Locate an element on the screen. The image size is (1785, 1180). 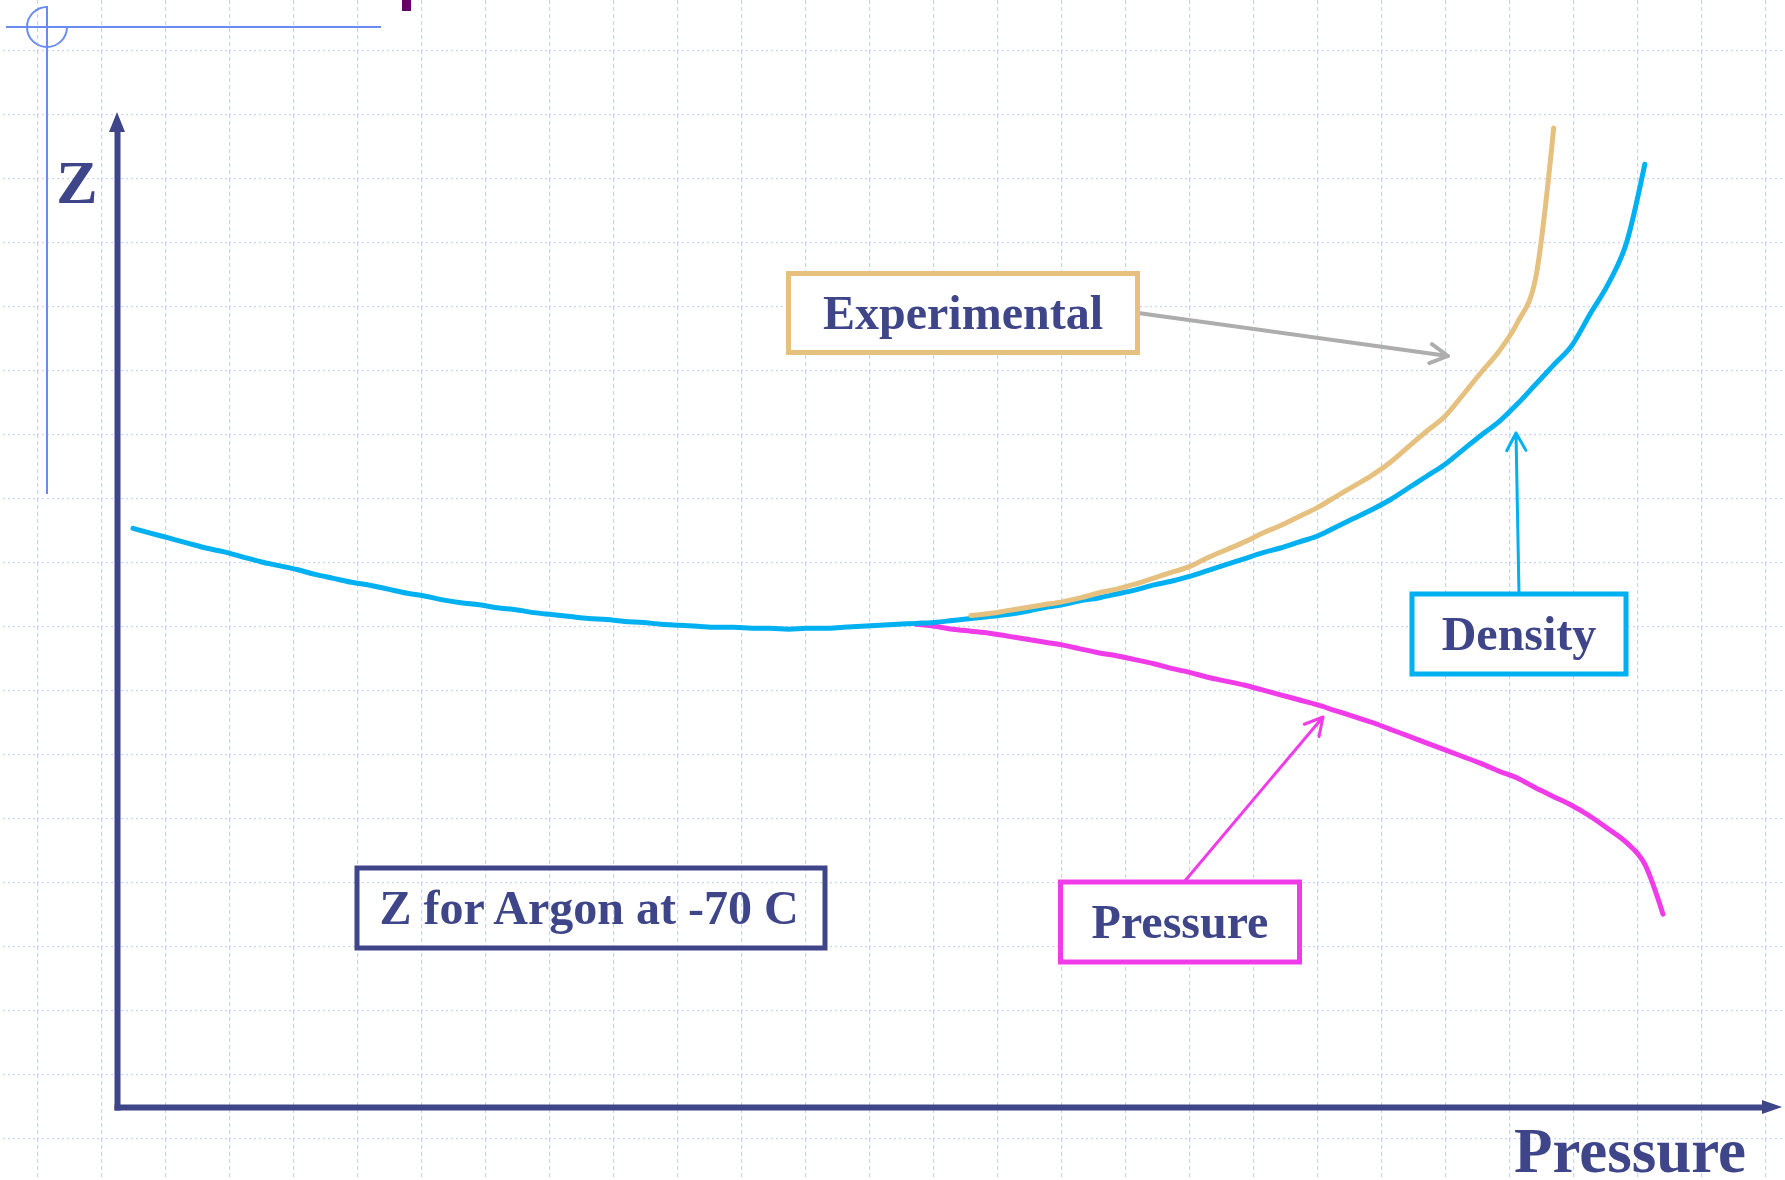
y-axis-title: Z is located at coordinates (77, 182).